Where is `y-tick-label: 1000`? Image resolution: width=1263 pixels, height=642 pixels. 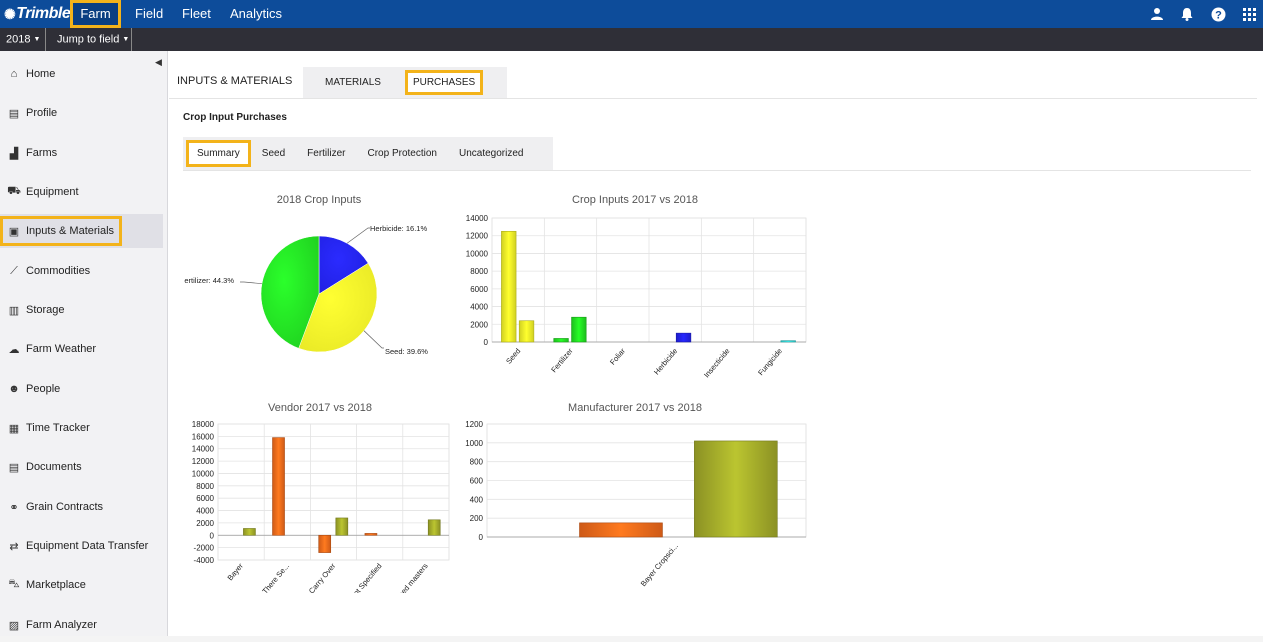
y-tick-label: 1000 is located at coordinates (474, 443).